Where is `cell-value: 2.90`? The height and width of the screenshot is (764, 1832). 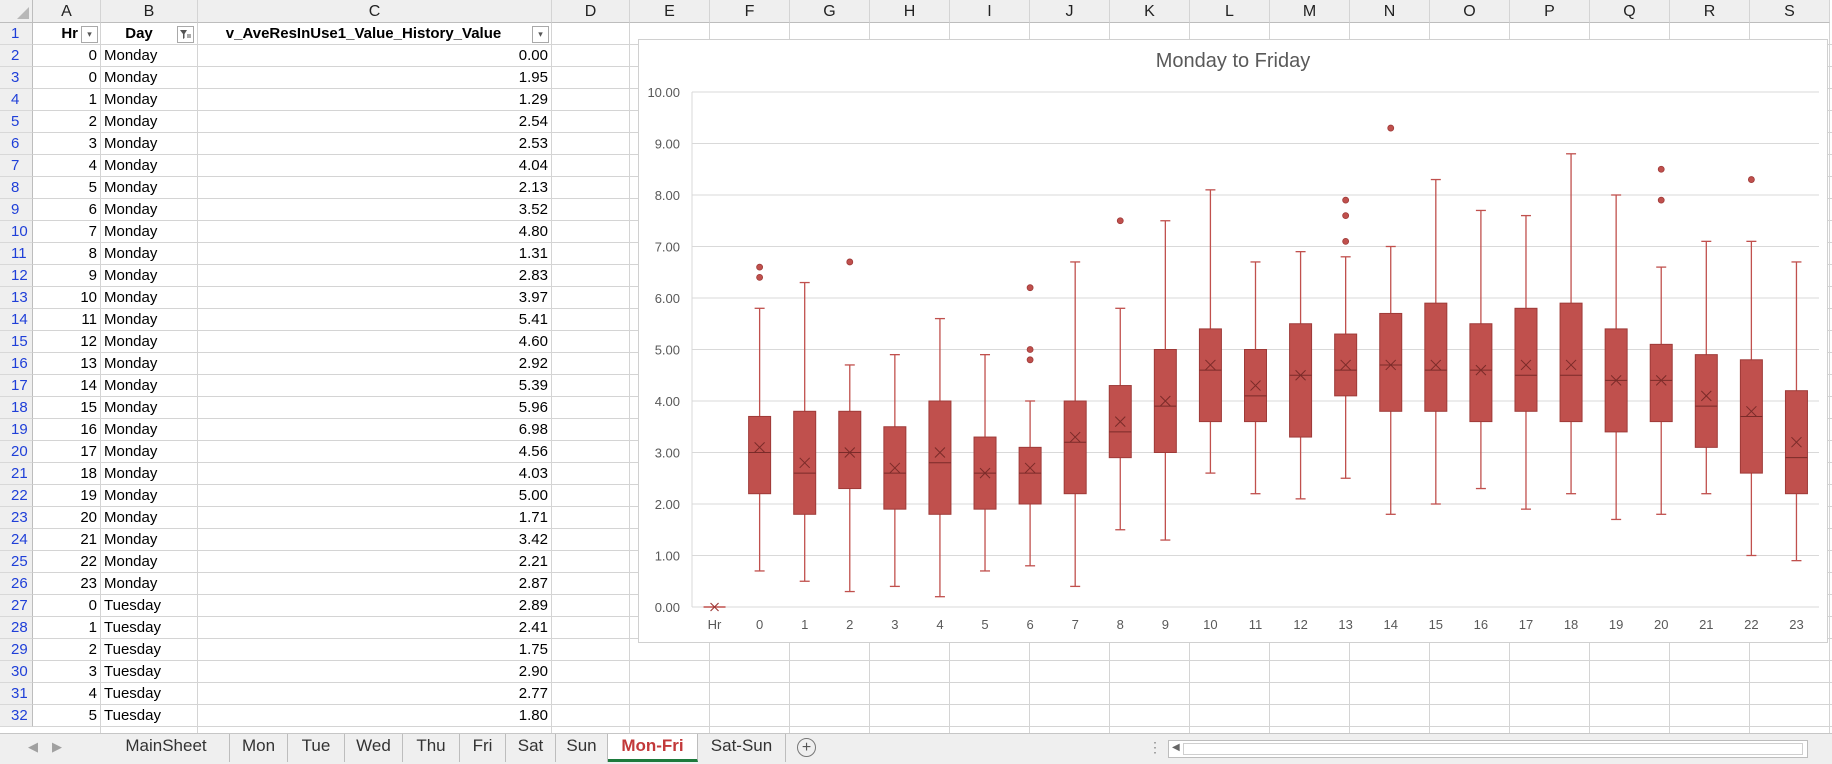
cell-value: 2.90 is located at coordinates (375, 672).